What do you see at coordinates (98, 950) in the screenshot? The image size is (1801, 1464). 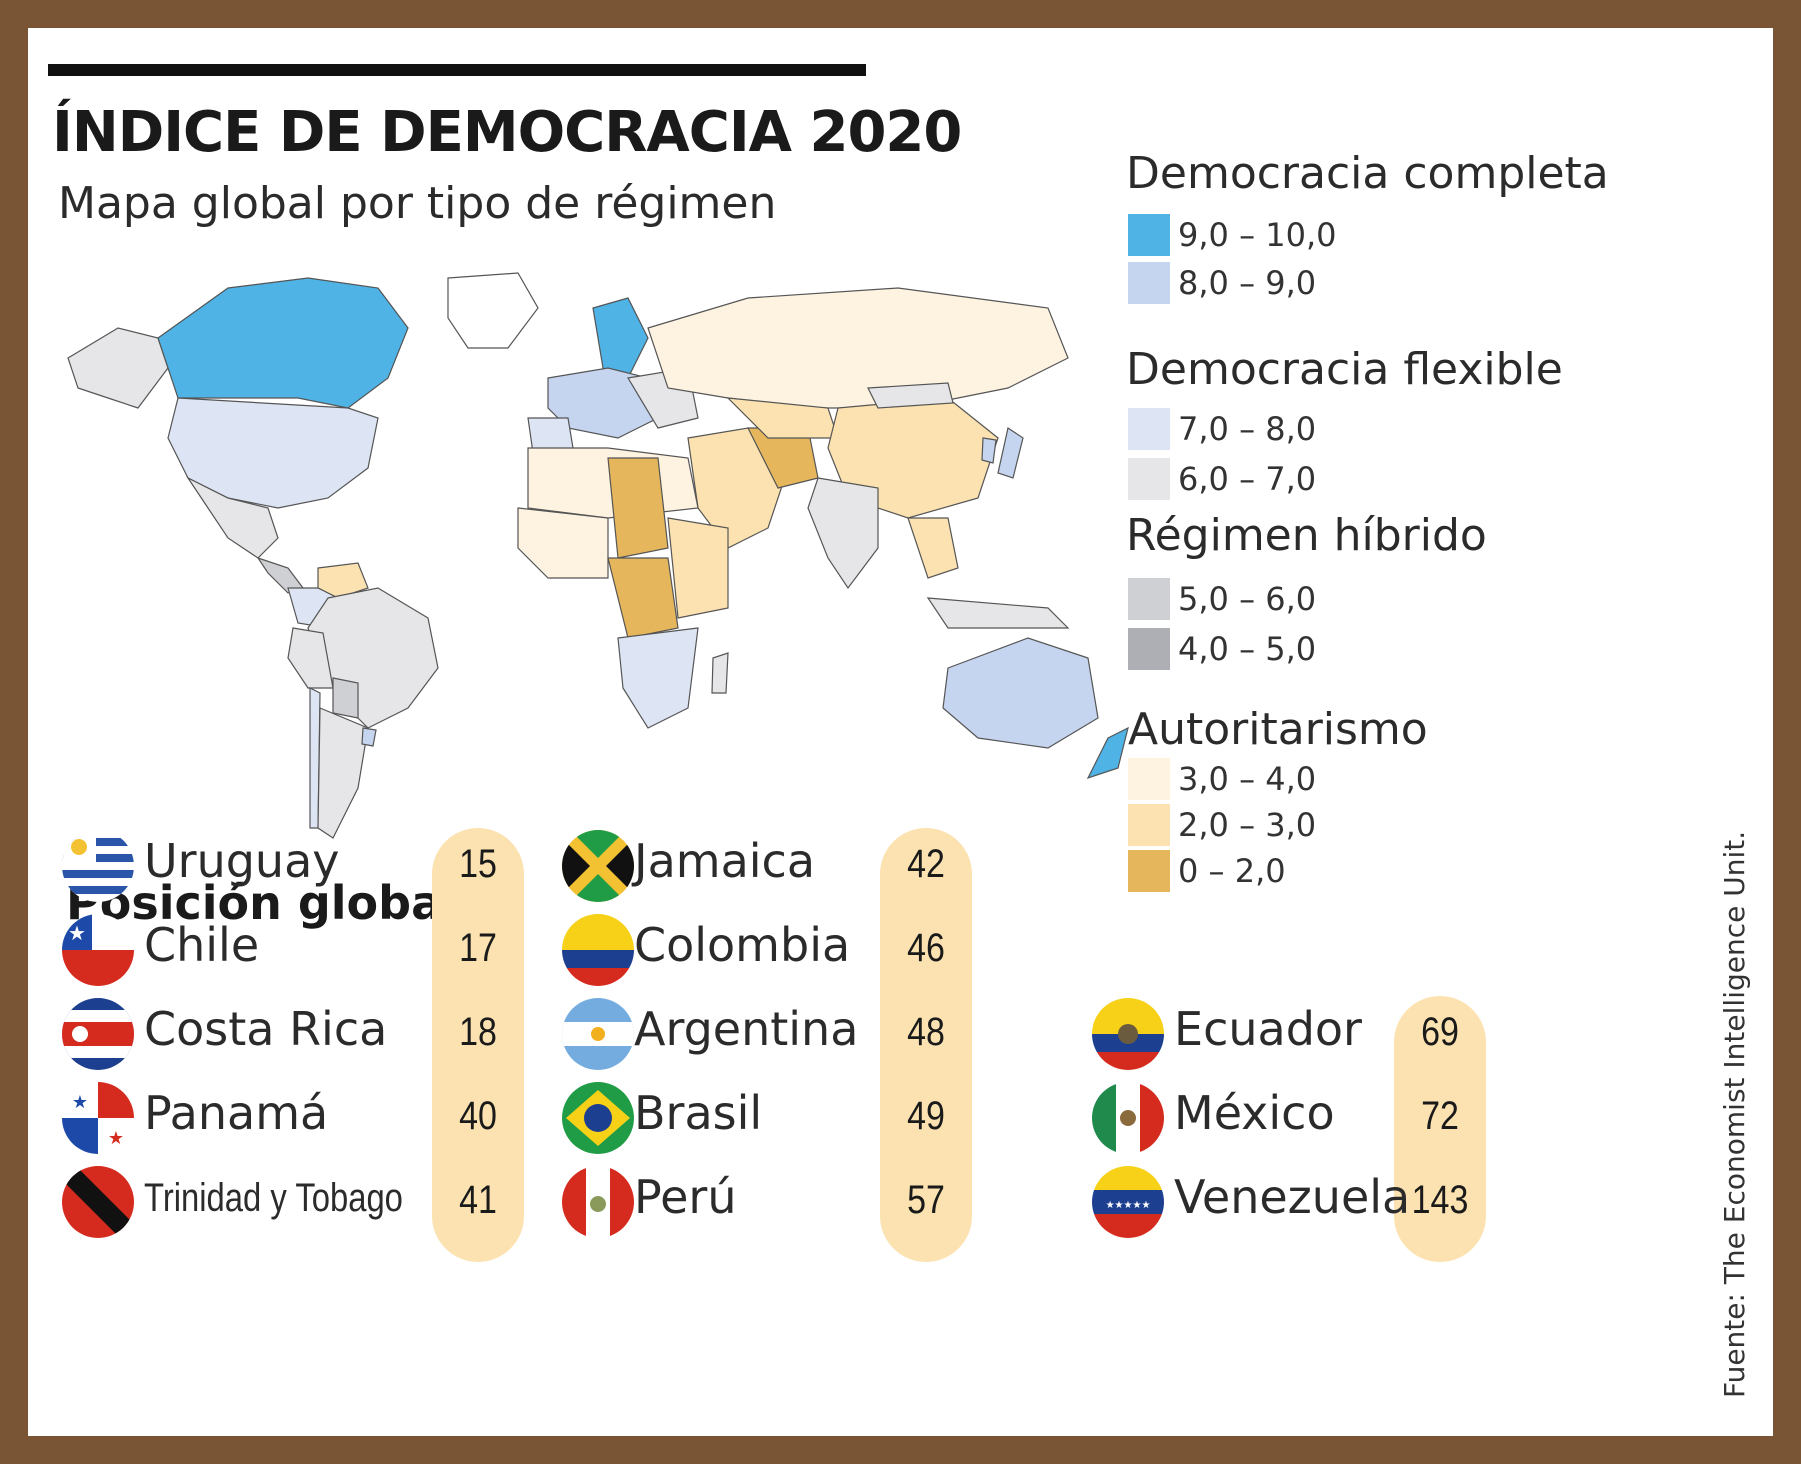 I see `chile-flag: ★` at bounding box center [98, 950].